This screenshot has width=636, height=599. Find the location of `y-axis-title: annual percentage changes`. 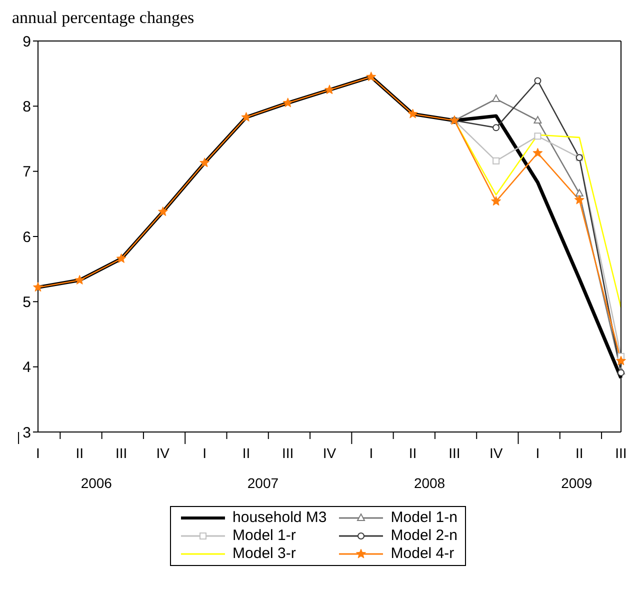

y-axis-title: annual percentage changes is located at coordinates (104, 18).